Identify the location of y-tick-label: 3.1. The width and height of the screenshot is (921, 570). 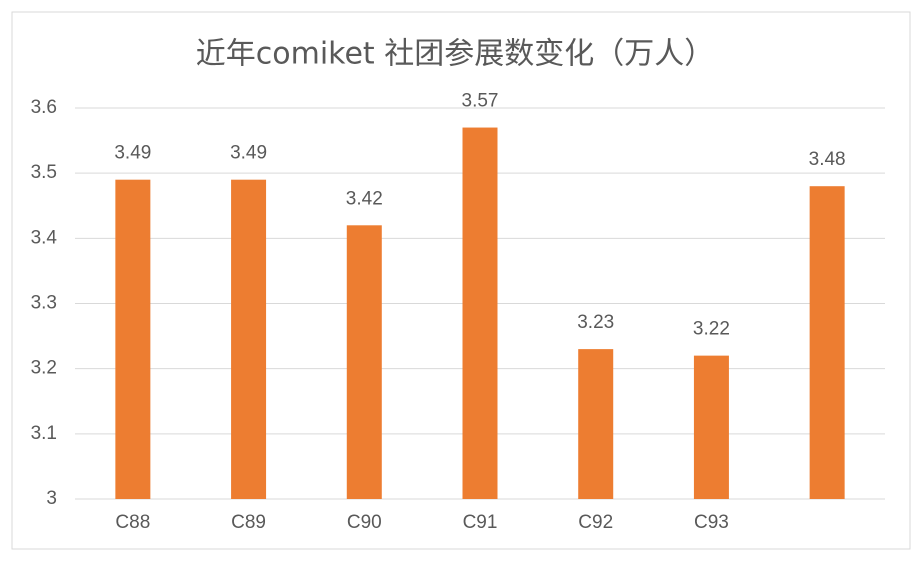
(44, 433).